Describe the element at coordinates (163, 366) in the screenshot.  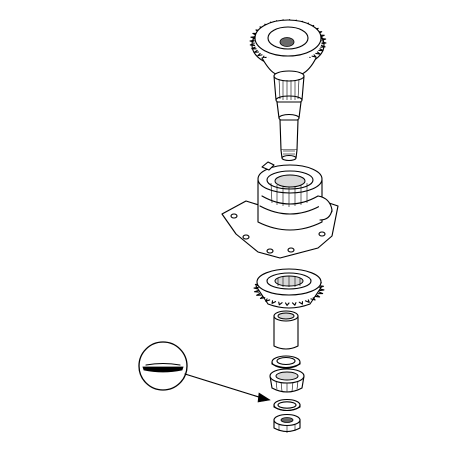
I see `shim-section-detail-icon` at that location.